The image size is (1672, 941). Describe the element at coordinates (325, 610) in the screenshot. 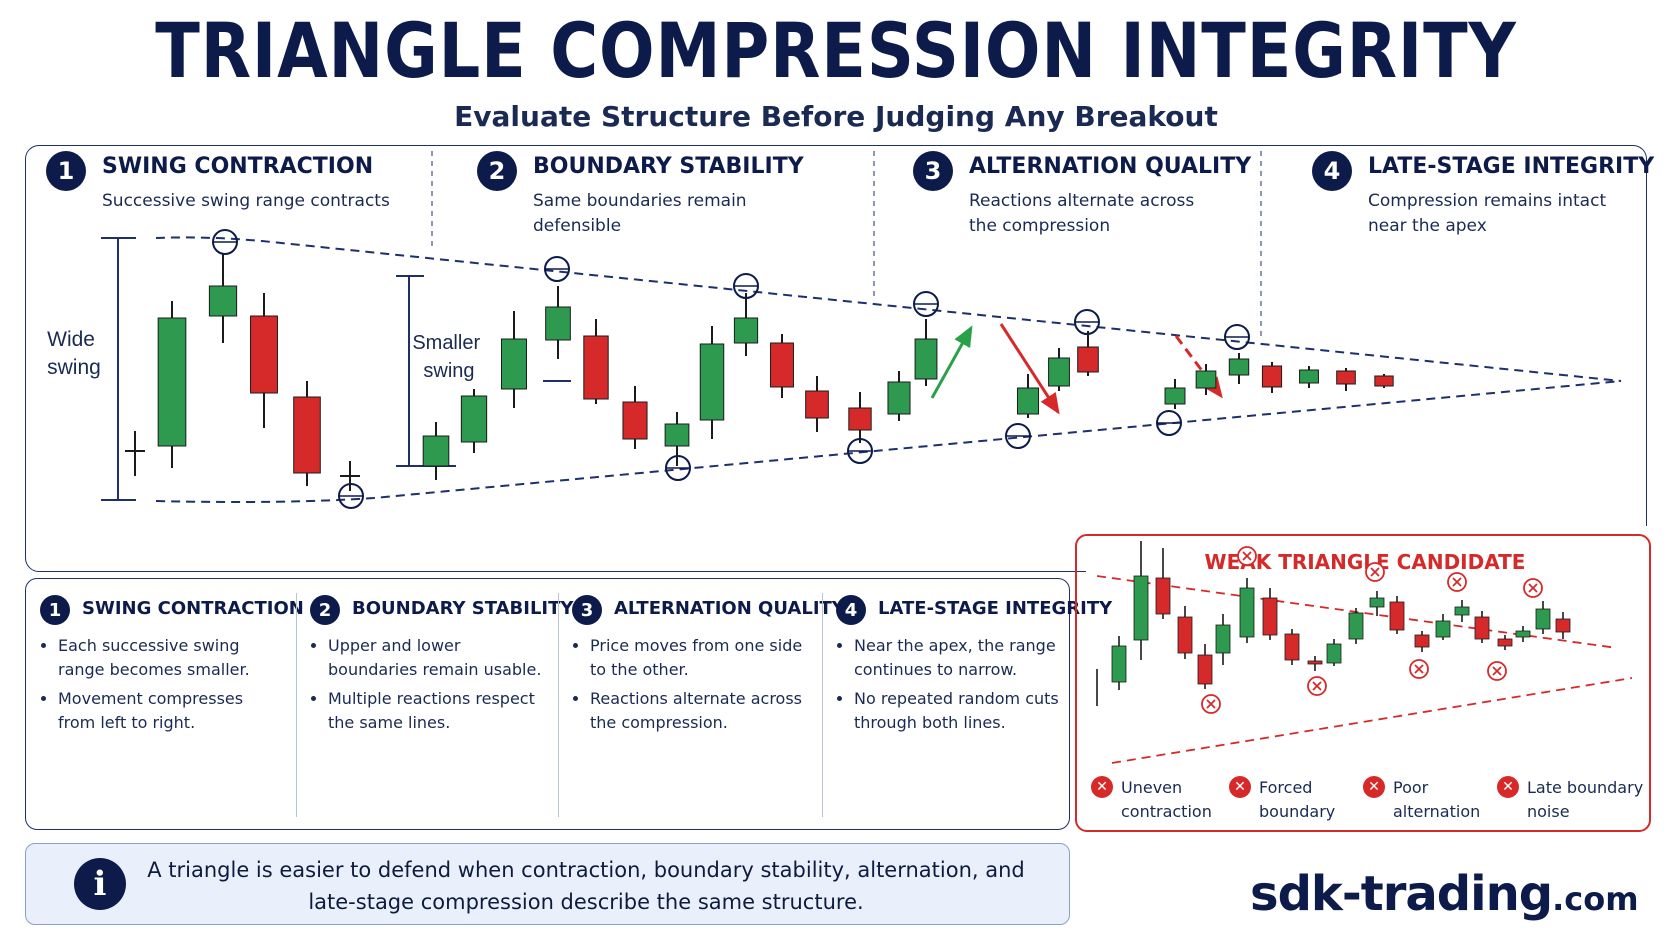

I see `detail-2-number: 2` at that location.